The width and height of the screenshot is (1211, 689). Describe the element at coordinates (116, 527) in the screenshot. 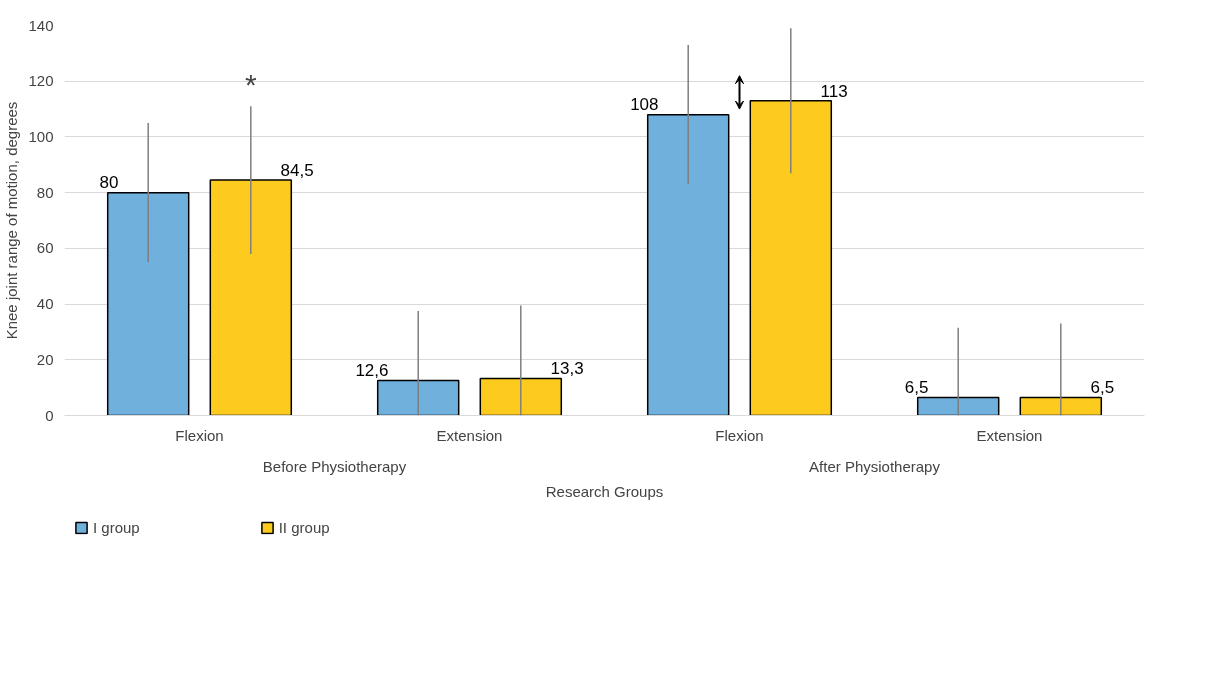

I see `legend-label: I group` at that location.